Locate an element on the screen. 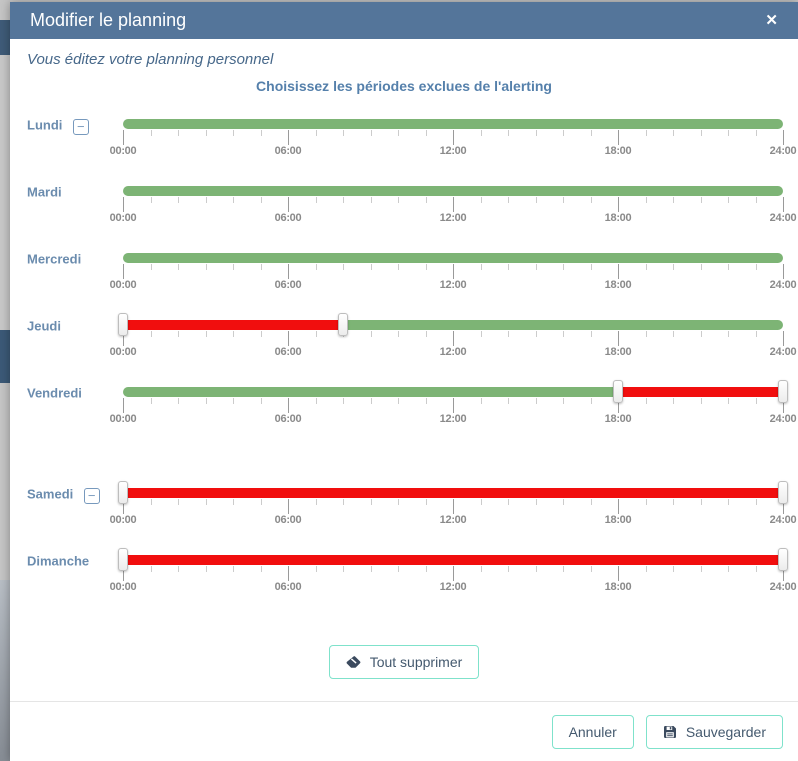 Image resolution: width=798 pixels, height=761 pixels. modal-title: Modifier le planning is located at coordinates (108, 20).